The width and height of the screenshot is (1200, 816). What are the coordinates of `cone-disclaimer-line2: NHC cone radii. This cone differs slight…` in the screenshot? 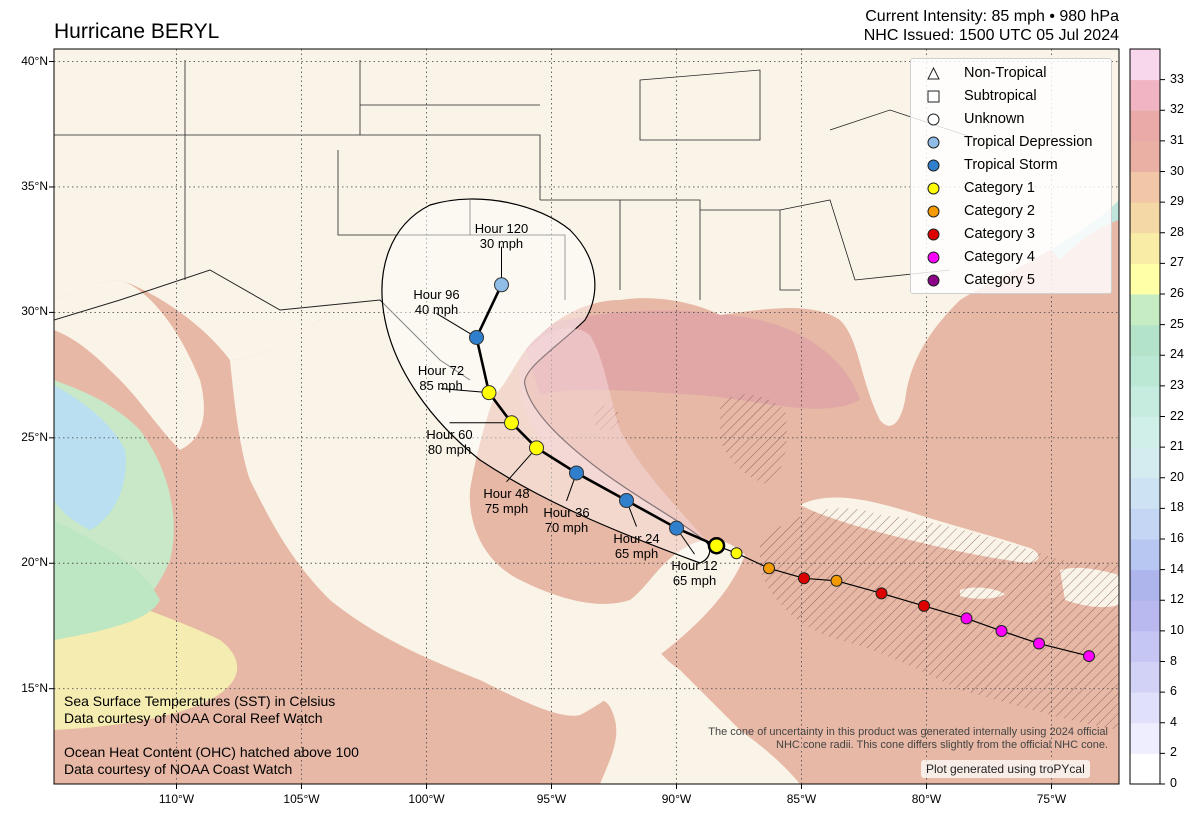 It's located at (942, 745).